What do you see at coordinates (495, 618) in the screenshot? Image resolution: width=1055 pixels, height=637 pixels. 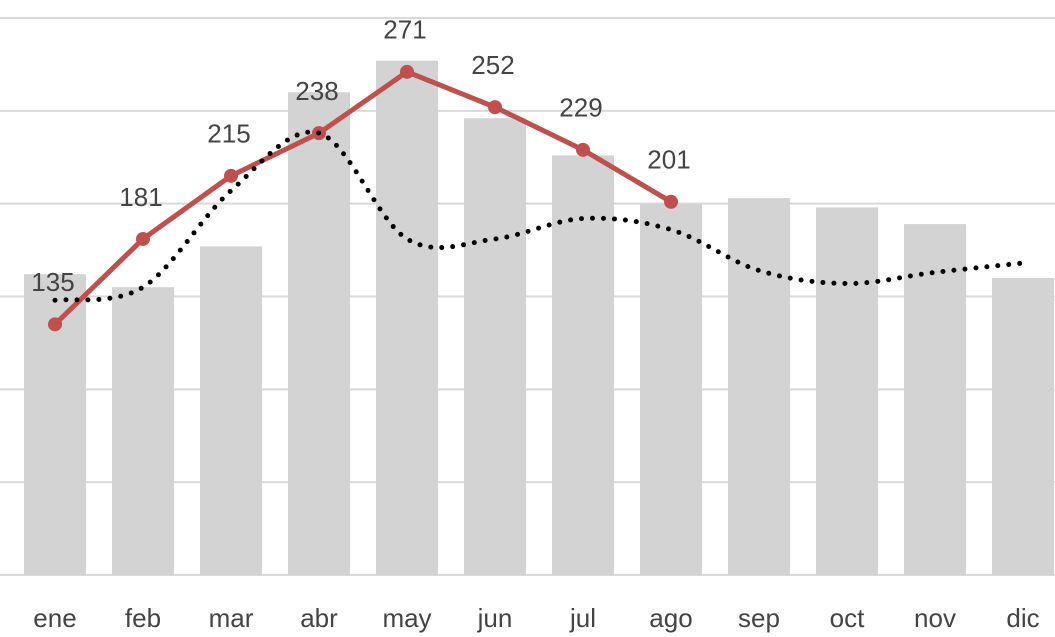 I see `x-tick-label: jun` at bounding box center [495, 618].